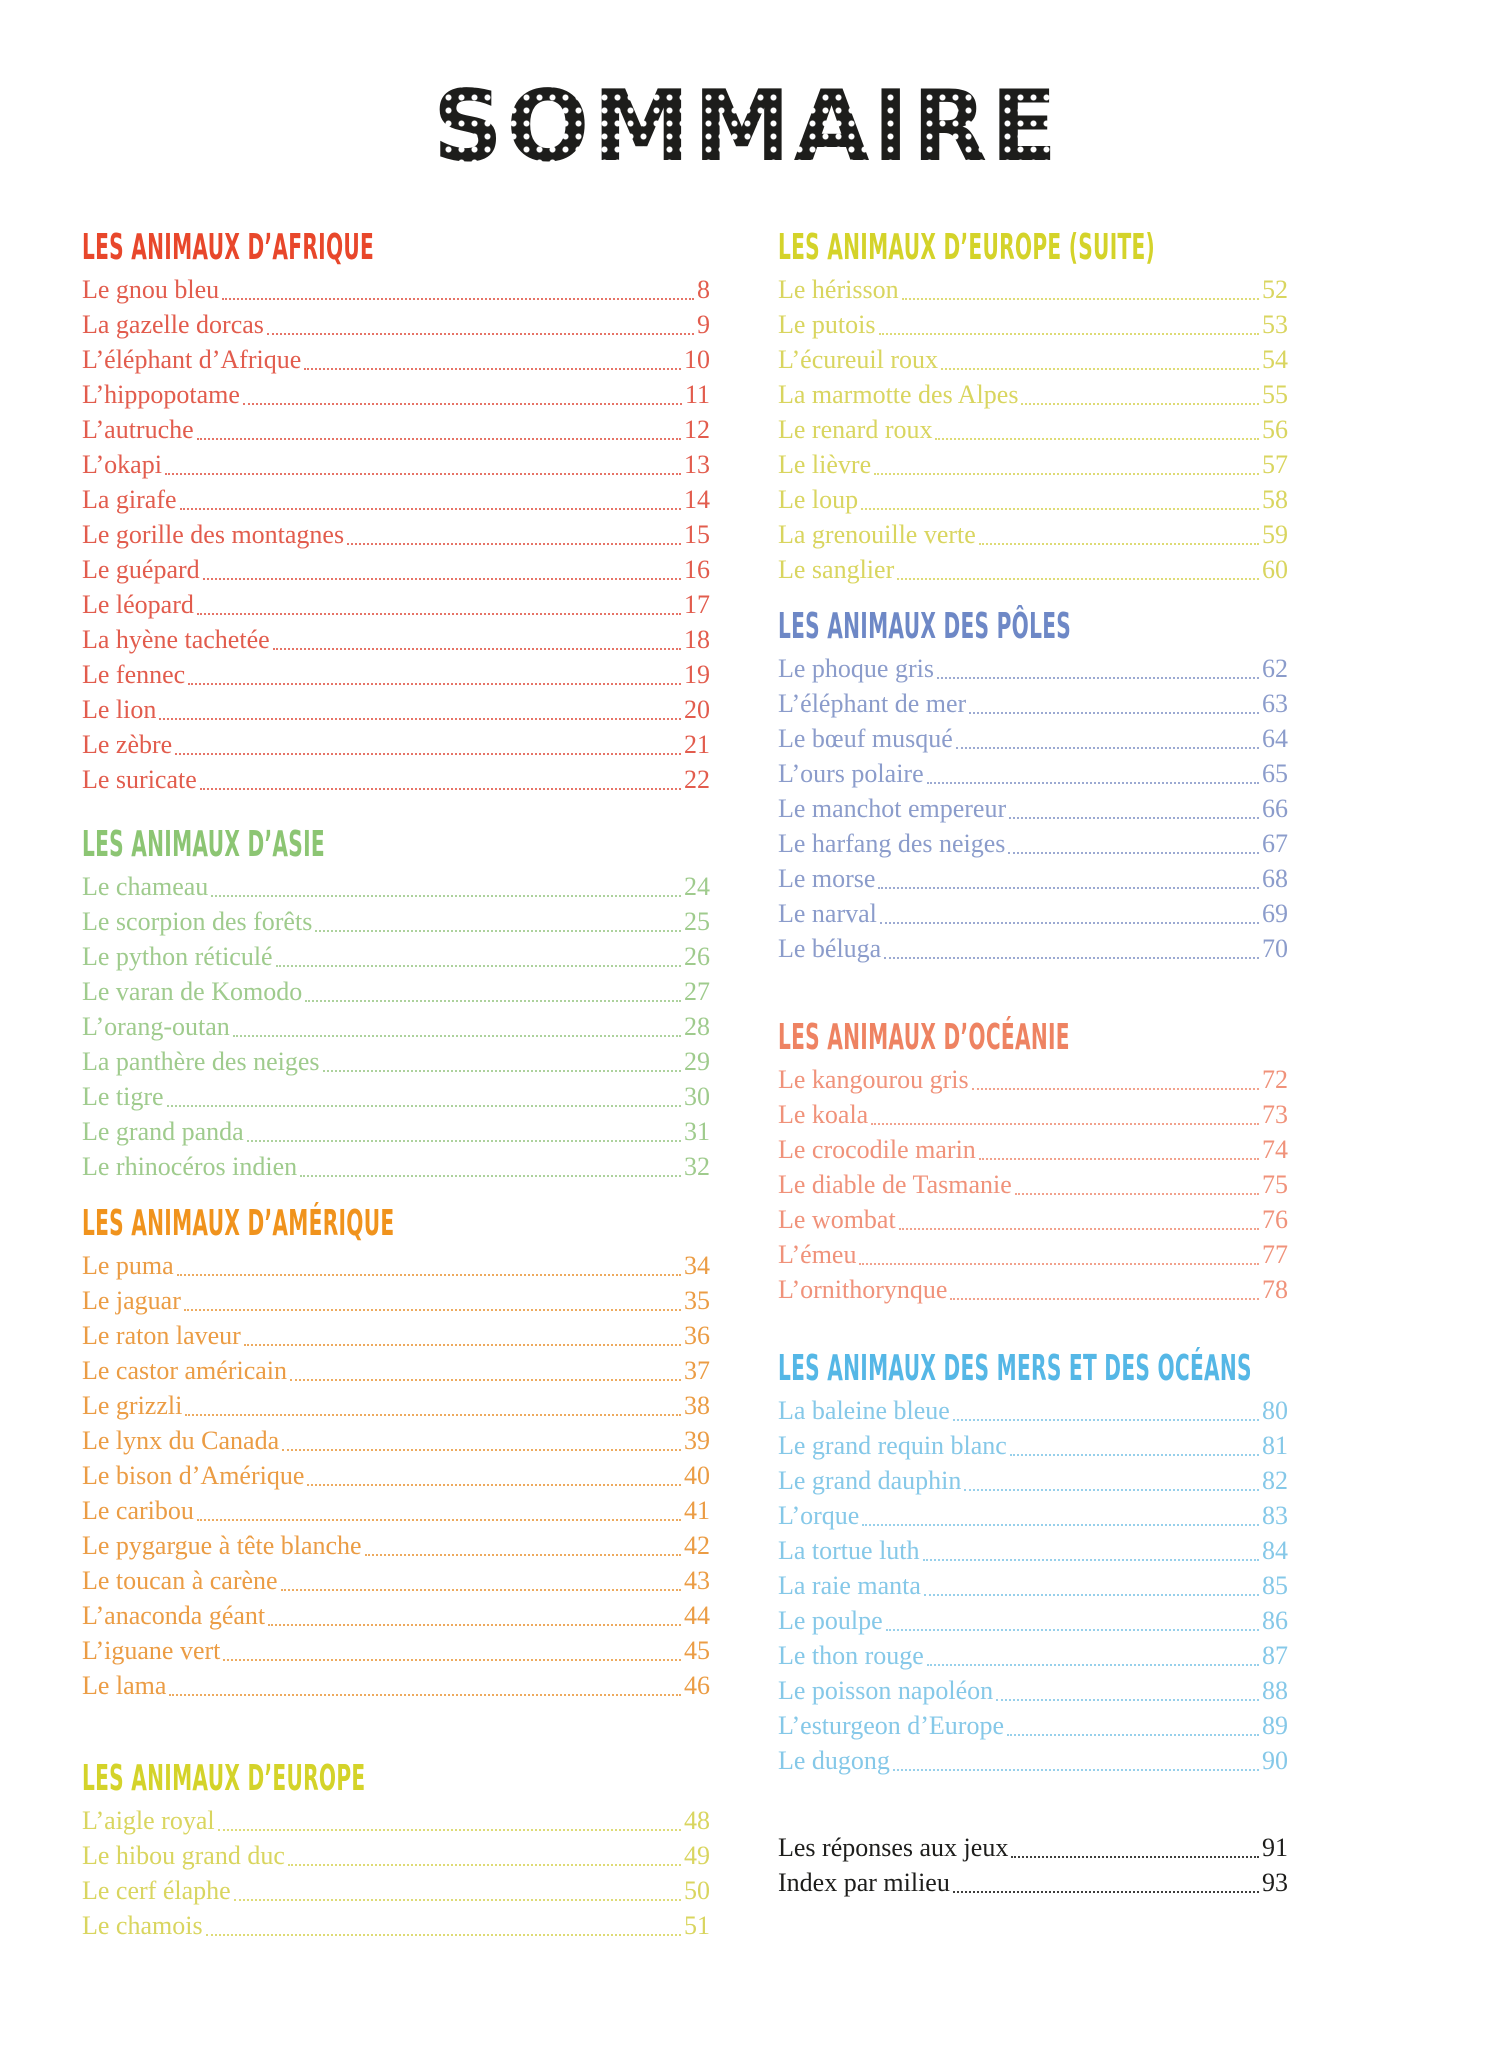 The height and width of the screenshot is (2047, 1493). What do you see at coordinates (697, 1166) in the screenshot?
I see `entry-page-number: 32` at bounding box center [697, 1166].